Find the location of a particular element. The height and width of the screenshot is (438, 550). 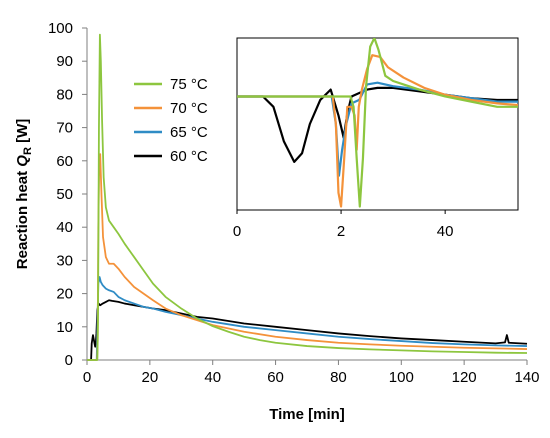

legend-label-75-c: 75 °C is located at coordinates (189, 84).